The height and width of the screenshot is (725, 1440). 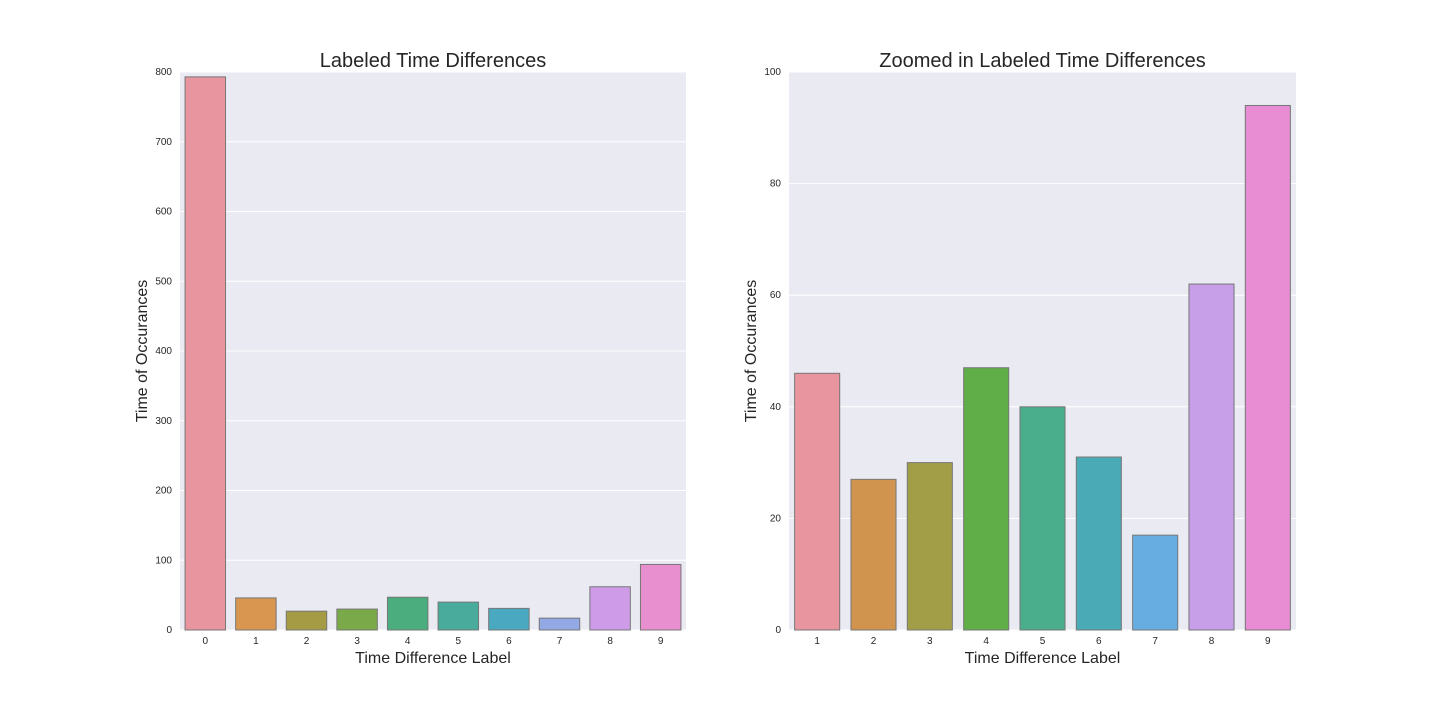 I want to click on chart1-ytick-label: 200, so click(x=163, y=491).